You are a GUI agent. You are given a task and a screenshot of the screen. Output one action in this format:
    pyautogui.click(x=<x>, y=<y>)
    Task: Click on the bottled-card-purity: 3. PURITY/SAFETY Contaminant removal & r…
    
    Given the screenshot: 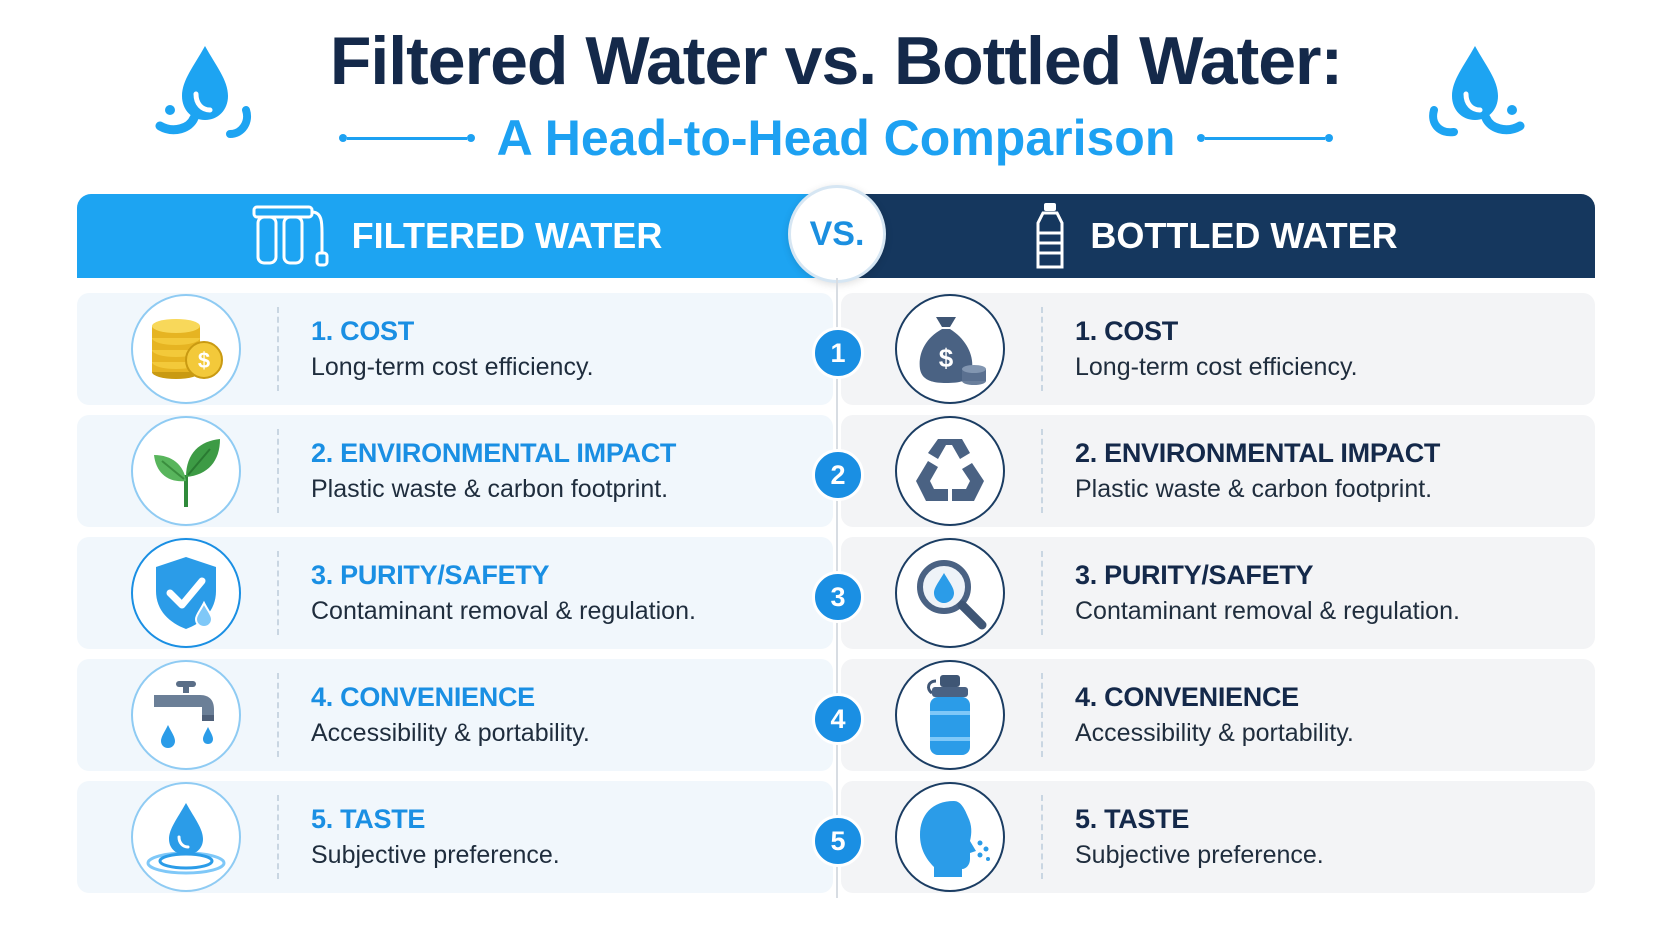 What is the action you would take?
    pyautogui.click(x=1218, y=593)
    